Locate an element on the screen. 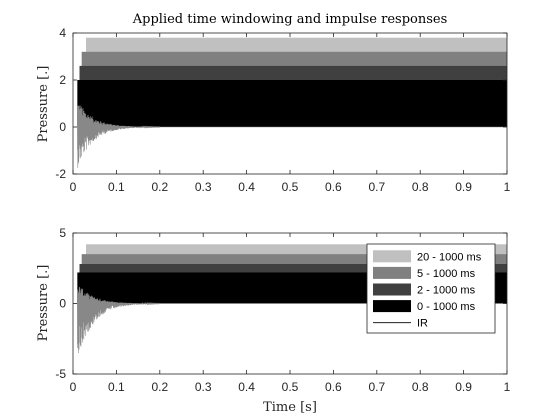 This screenshot has height=420, width=560. ytick-label-1-1: 0 is located at coordinates (62, 304).